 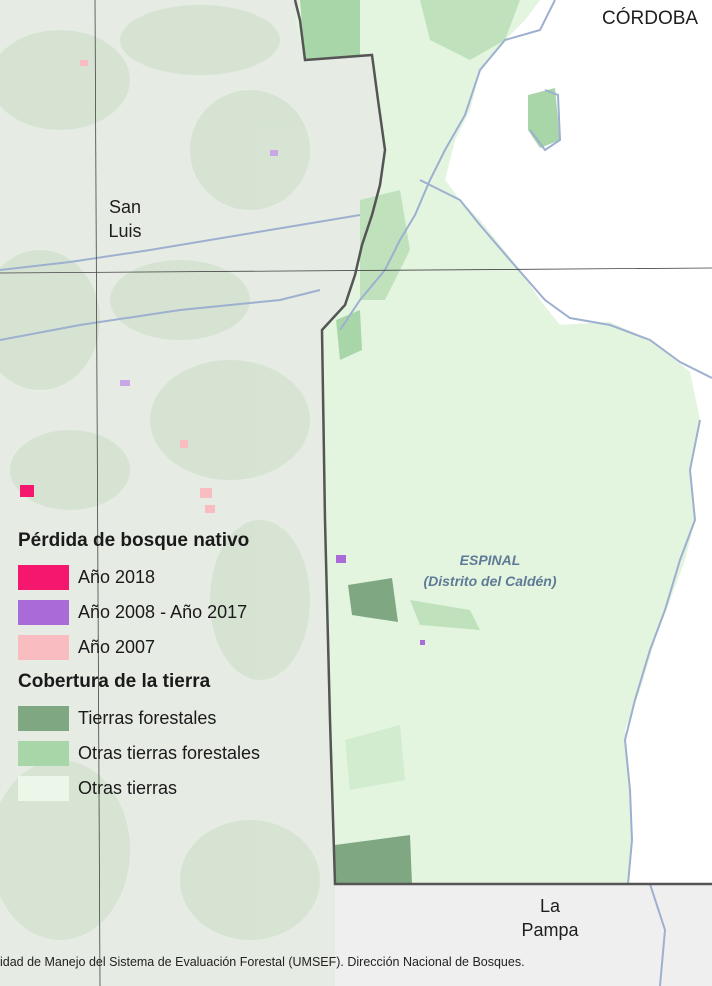 I want to click on legend-item-loss-2007: Año 2007, so click(x=168, y=647).